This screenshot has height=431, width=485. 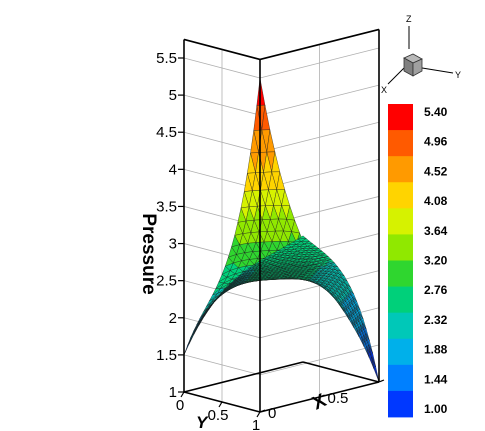 I want to click on colorbar-label: 3.64, so click(x=436, y=231).